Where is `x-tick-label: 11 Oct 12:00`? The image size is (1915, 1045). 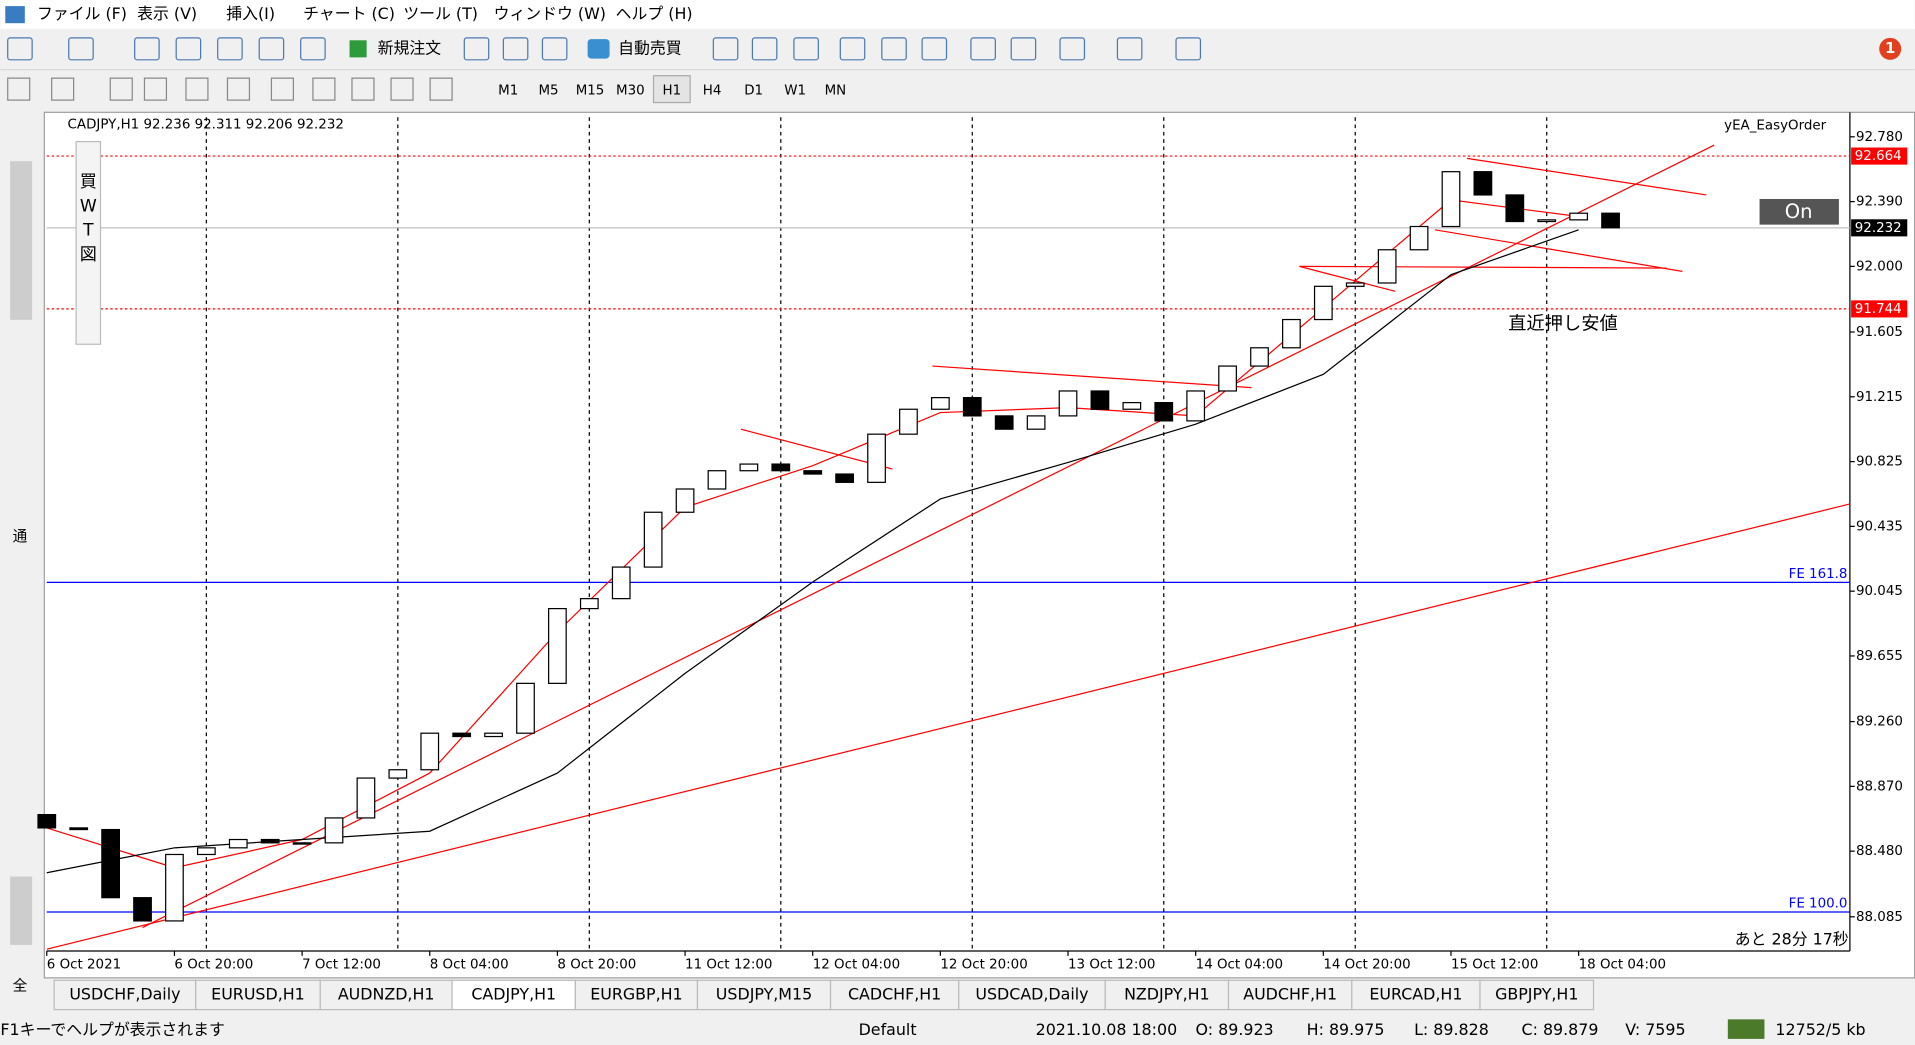 x-tick-label: 11 Oct 12:00 is located at coordinates (728, 964).